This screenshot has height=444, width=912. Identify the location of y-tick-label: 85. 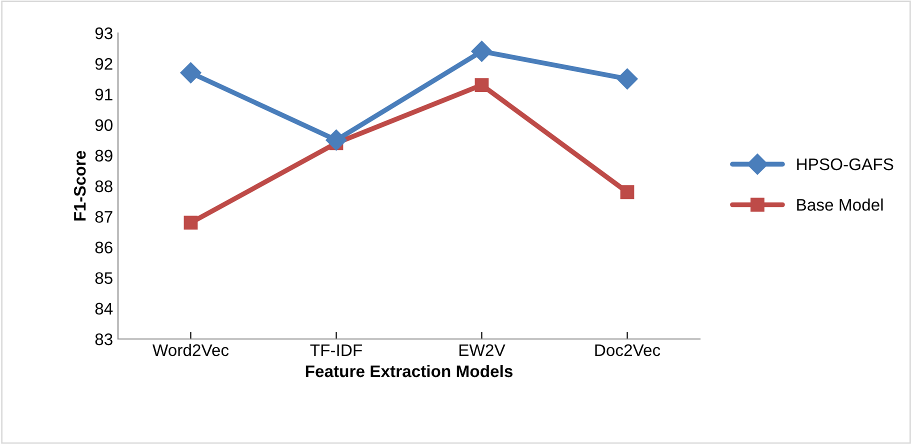
(103, 278).